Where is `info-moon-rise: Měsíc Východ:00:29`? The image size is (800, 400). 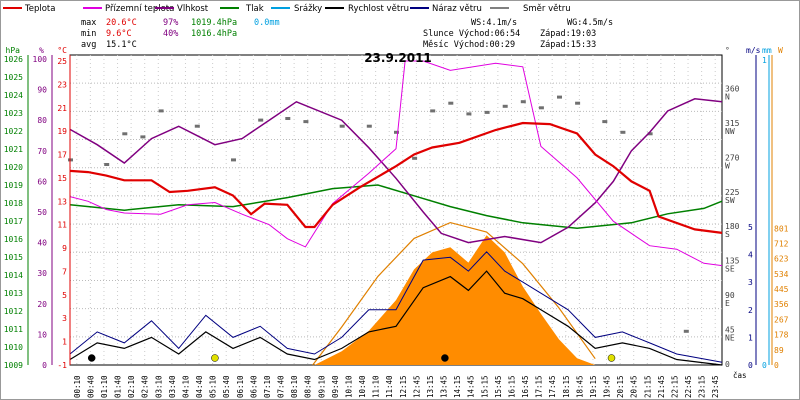 info-moon-rise: Měsíc Východ:00:29 is located at coordinates (469, 45).